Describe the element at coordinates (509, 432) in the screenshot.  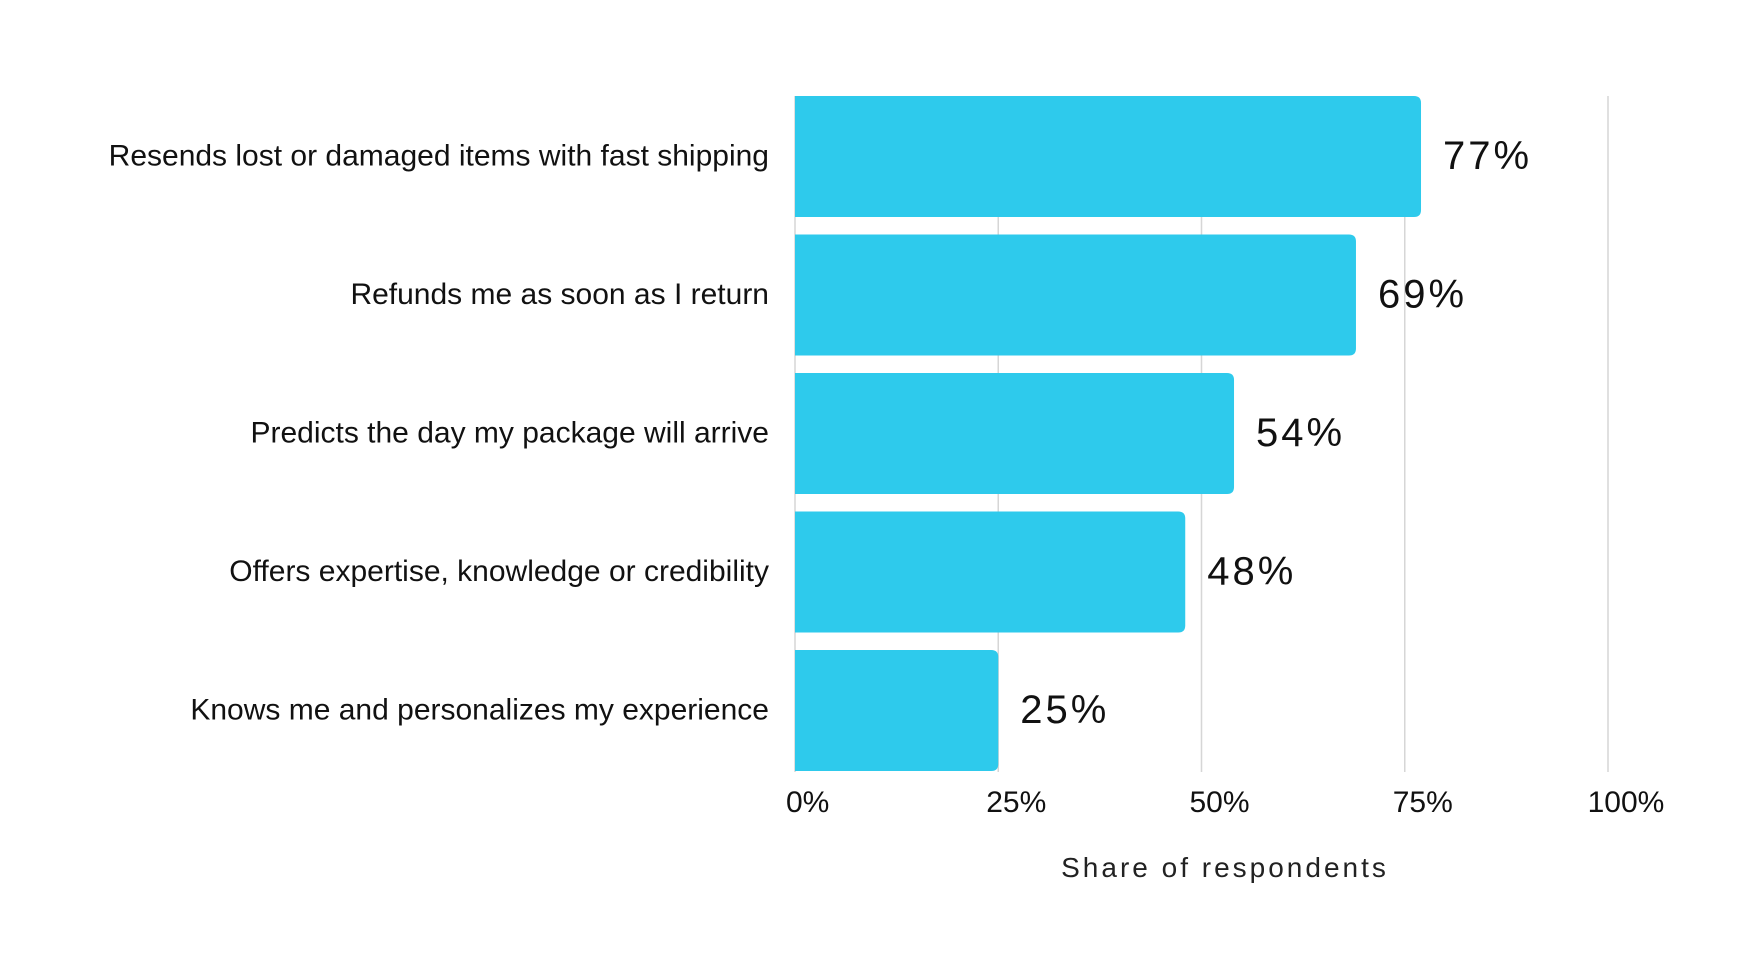
I see `category-label: Predicts the day my package will arrive` at that location.